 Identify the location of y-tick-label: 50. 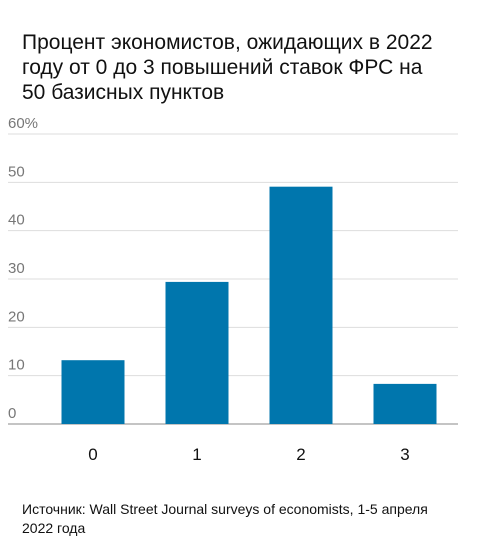
(16, 171).